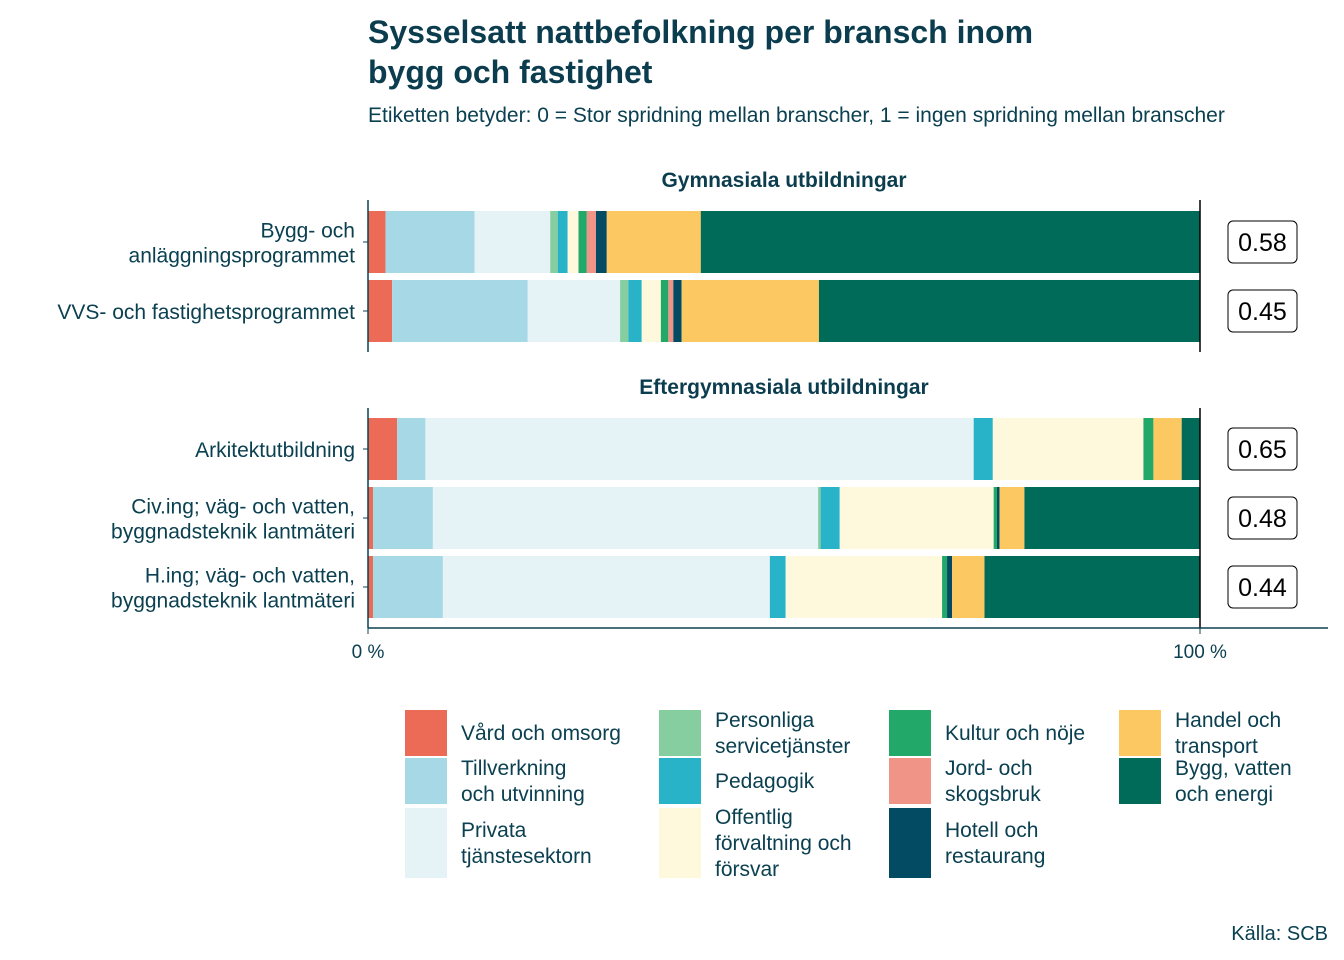  I want to click on x-tick-label: 100 %, so click(1200, 652).